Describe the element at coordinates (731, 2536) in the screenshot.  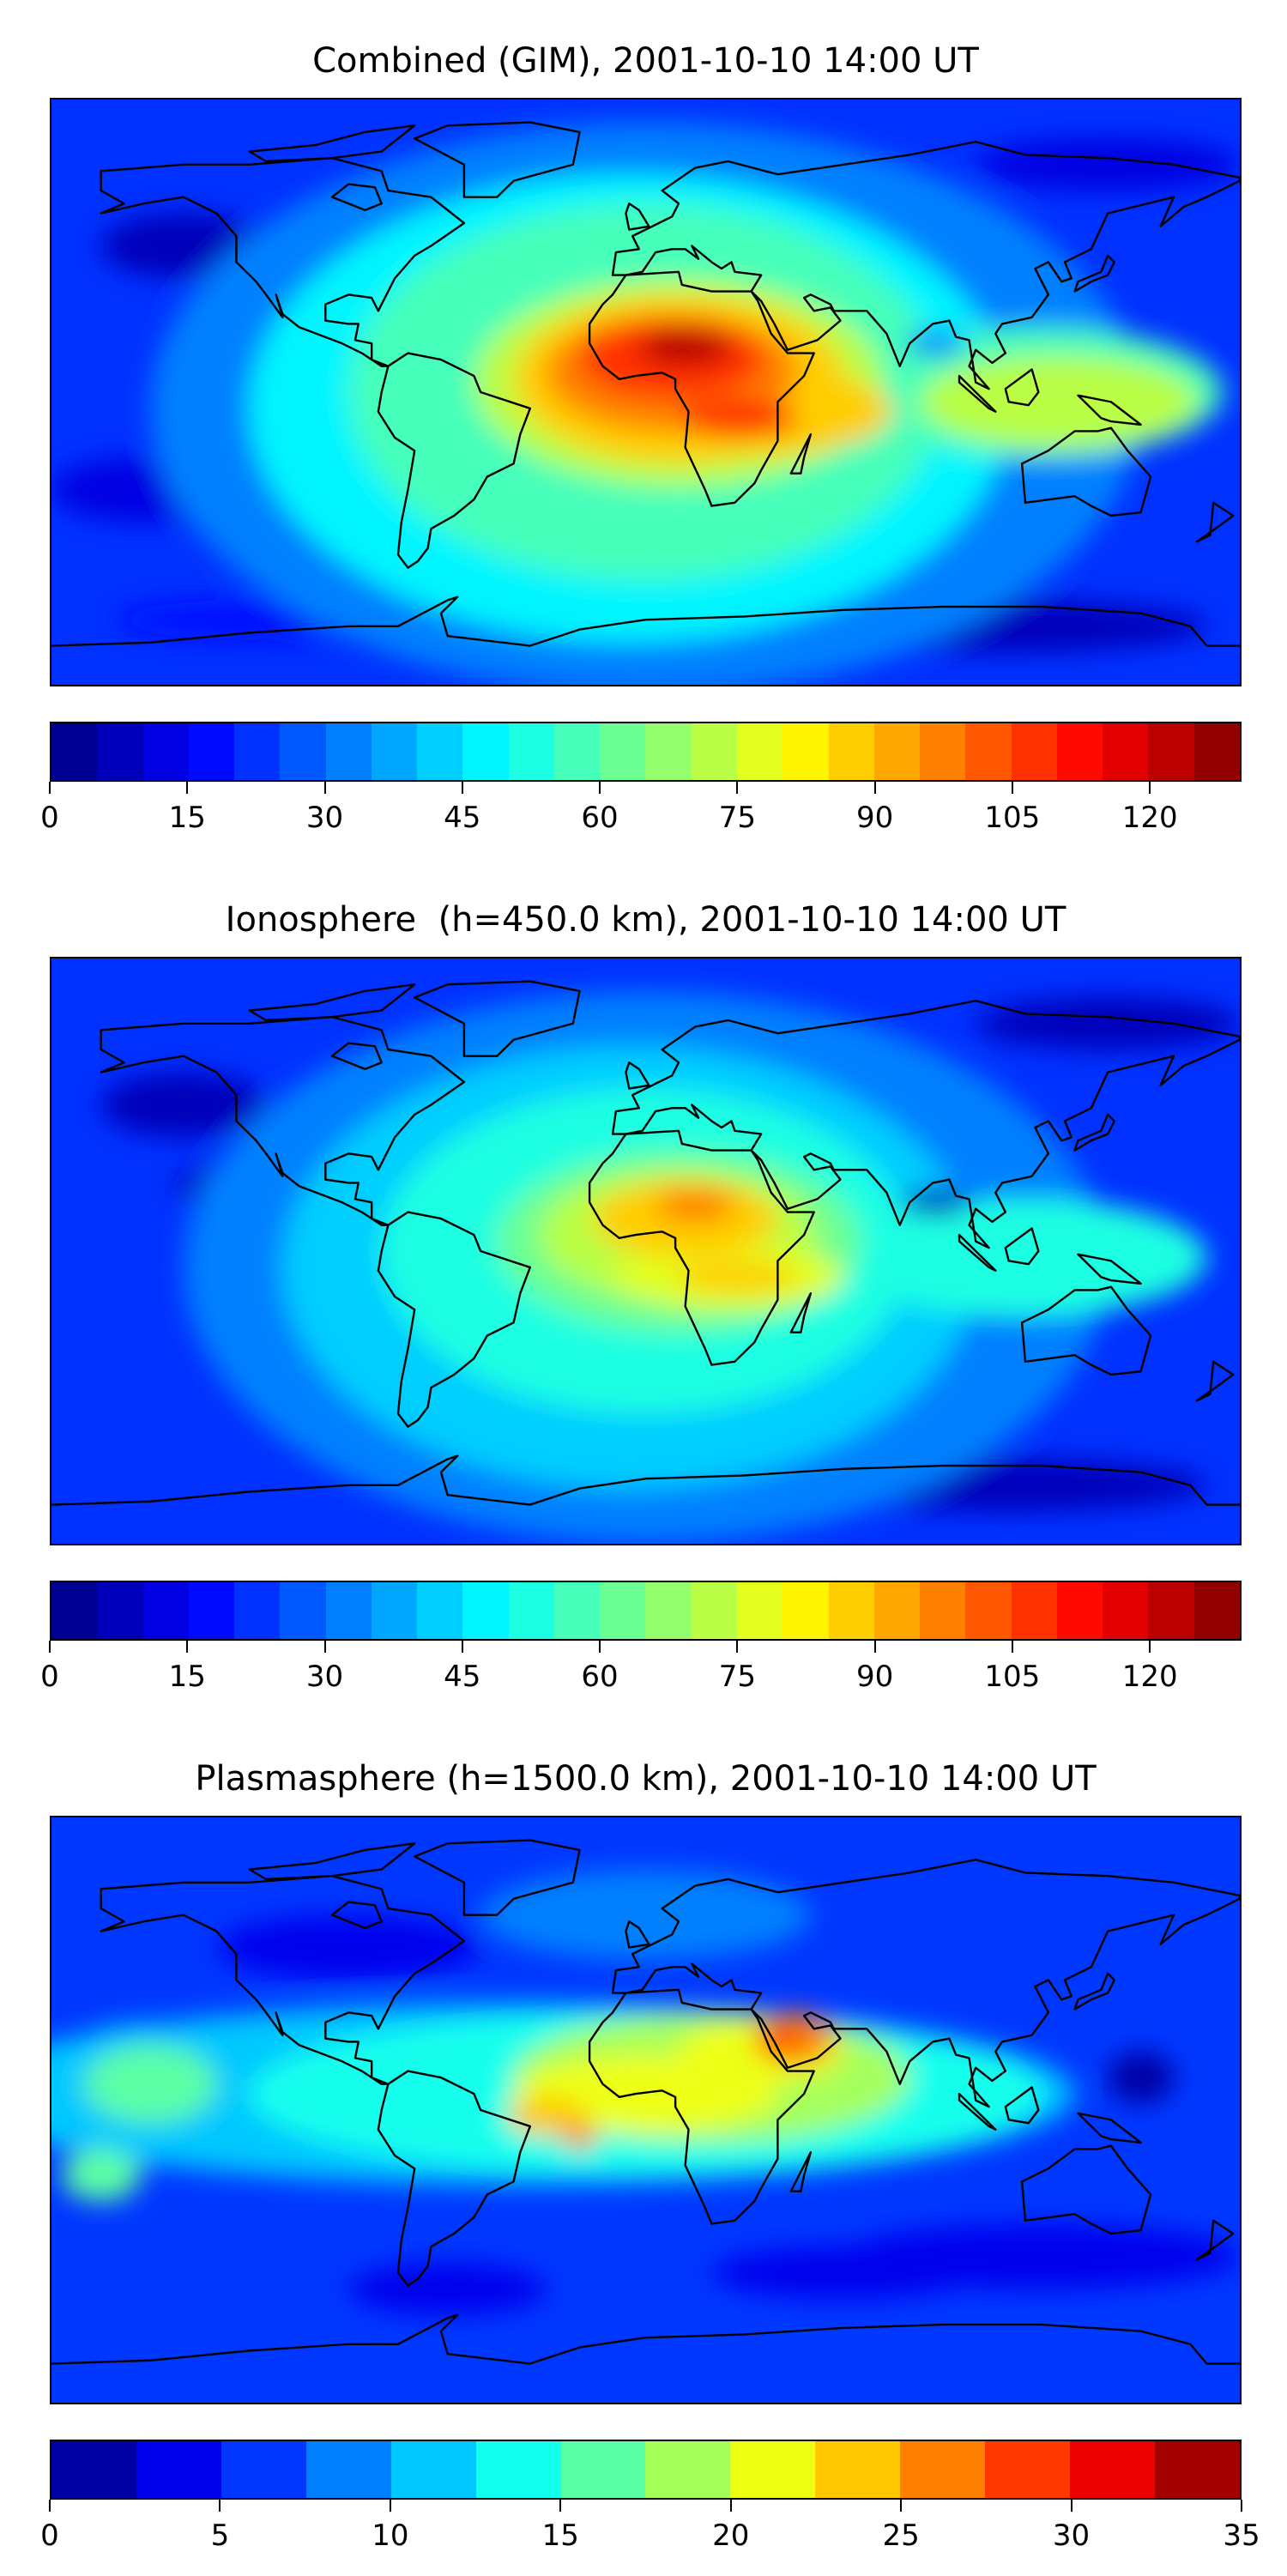
I see `colorbar-tick-label: 20` at that location.